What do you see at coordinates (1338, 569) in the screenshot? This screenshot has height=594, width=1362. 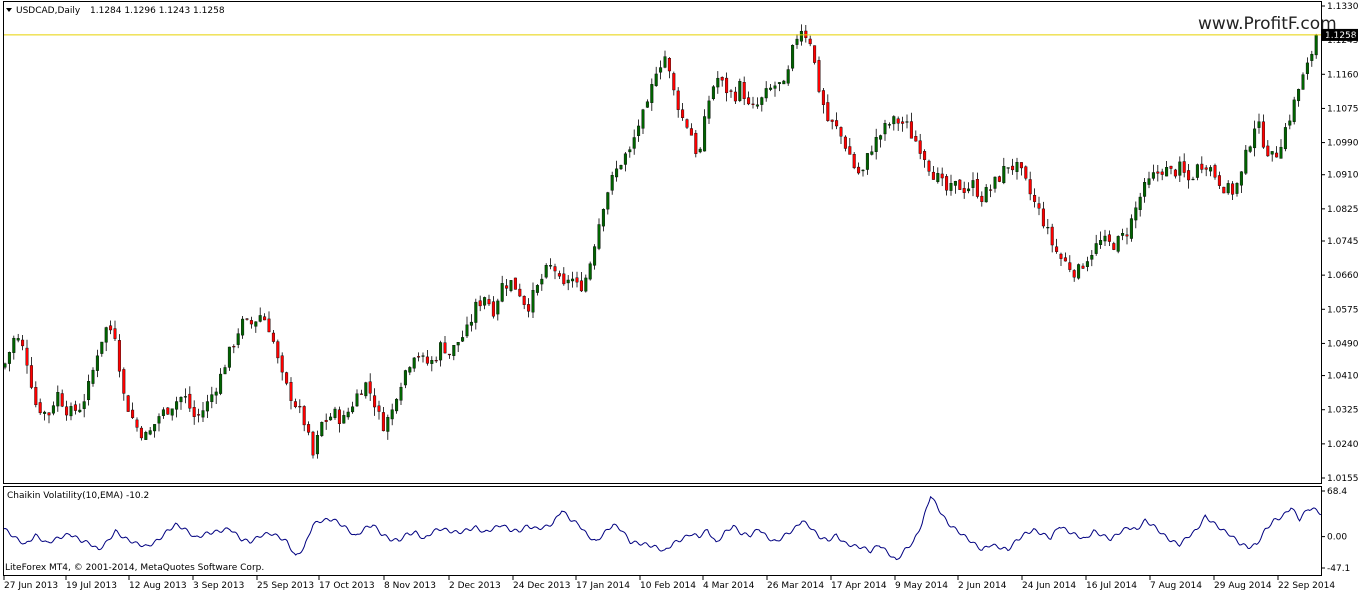 I see `indicator-tick-label: -47.1` at bounding box center [1338, 569].